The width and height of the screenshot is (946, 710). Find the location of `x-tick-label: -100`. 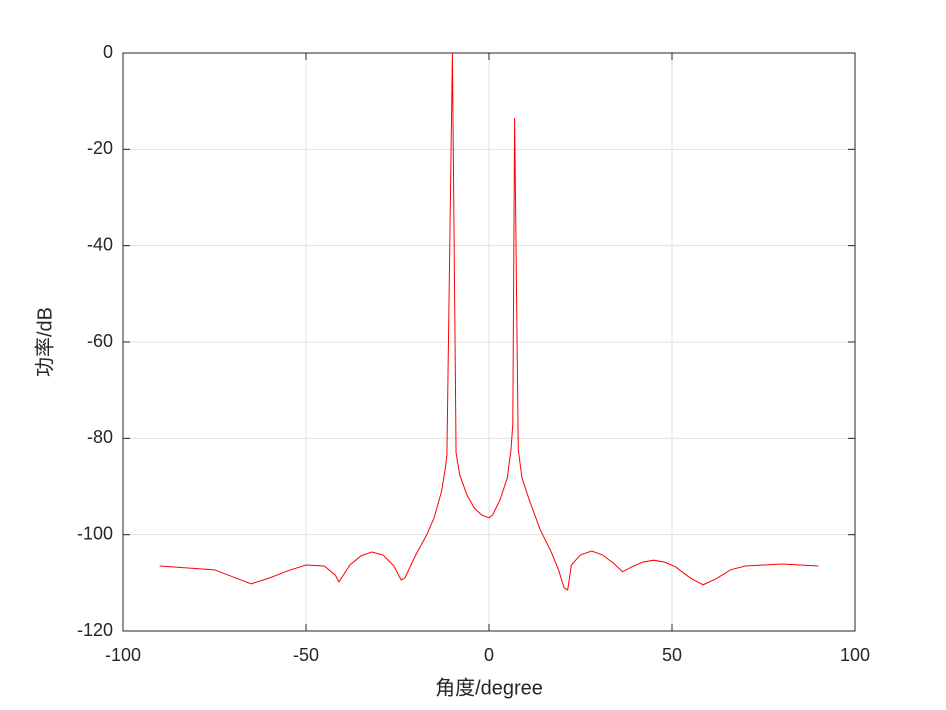

x-tick-label: -100 is located at coordinates (123, 655).